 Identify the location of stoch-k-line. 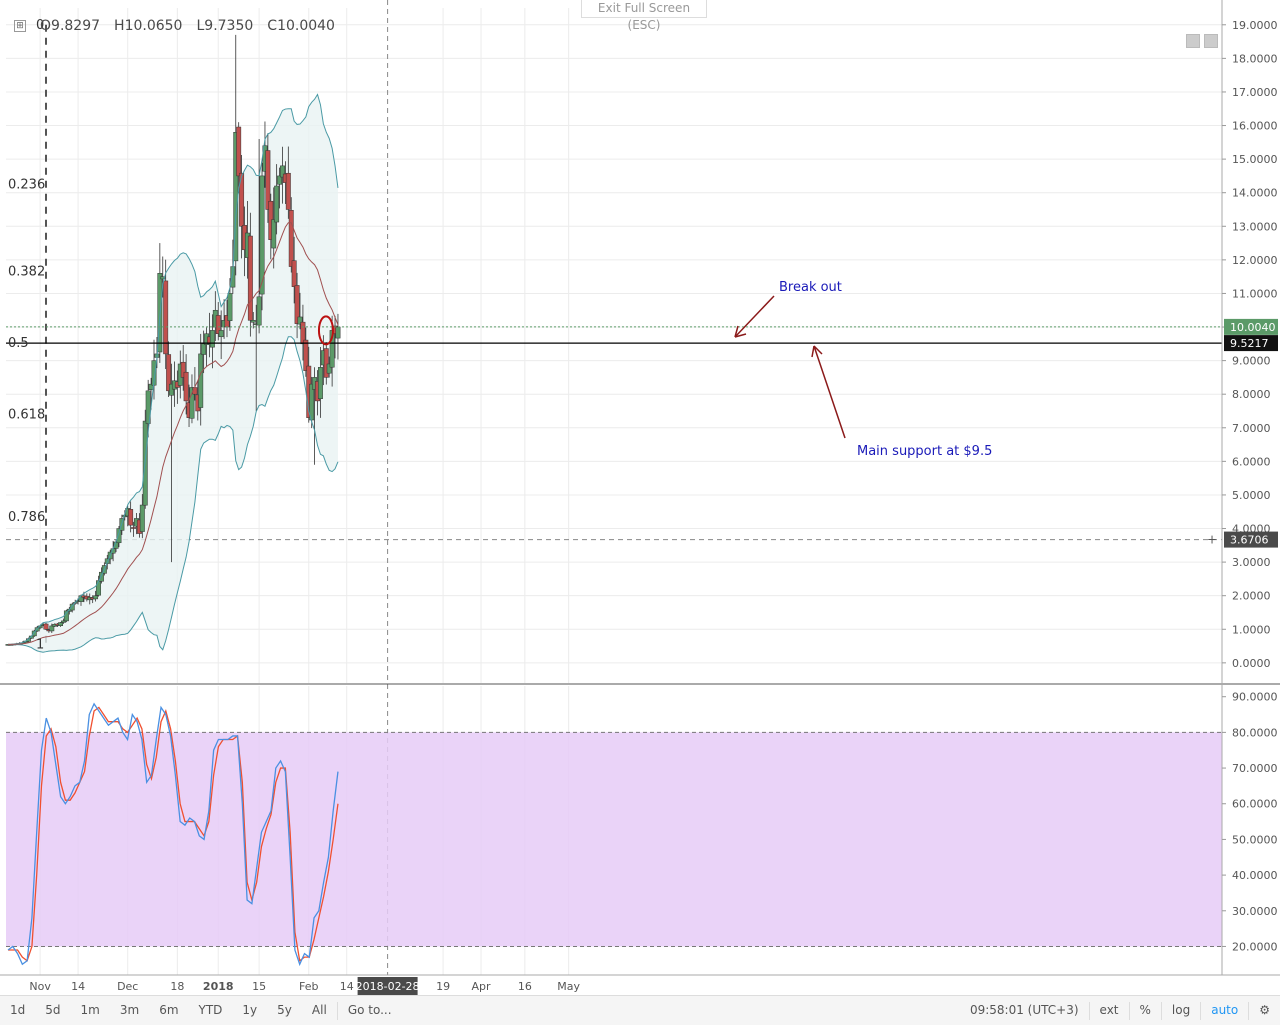
(173, 834).